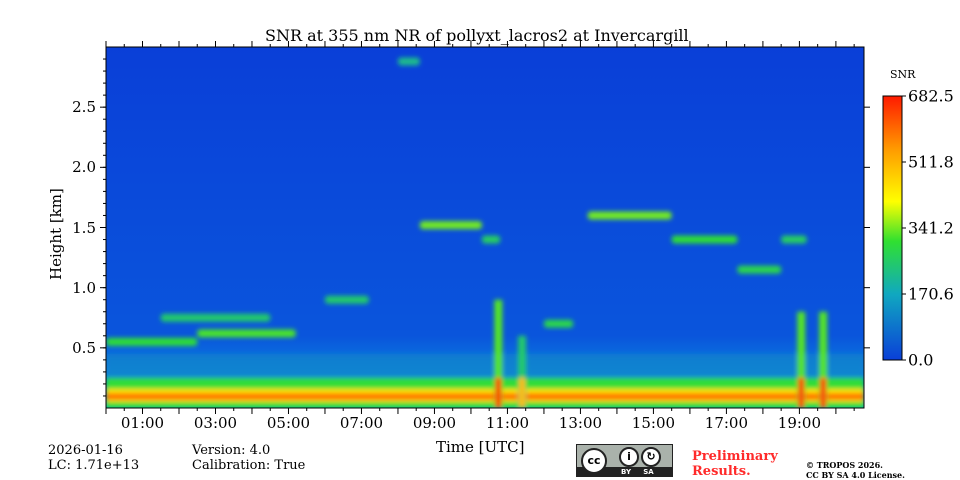 The width and height of the screenshot is (960, 480). I want to click on surface-layer, so click(485, 396).